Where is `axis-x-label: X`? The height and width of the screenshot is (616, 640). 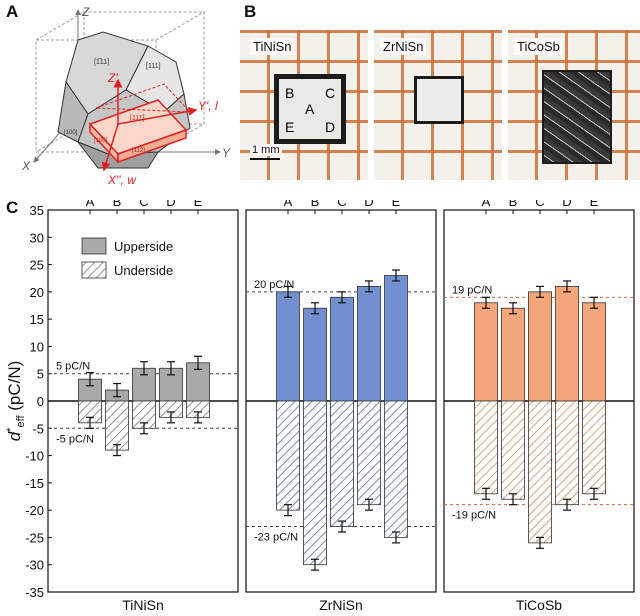
axis-x-label: X is located at coordinates (26, 166).